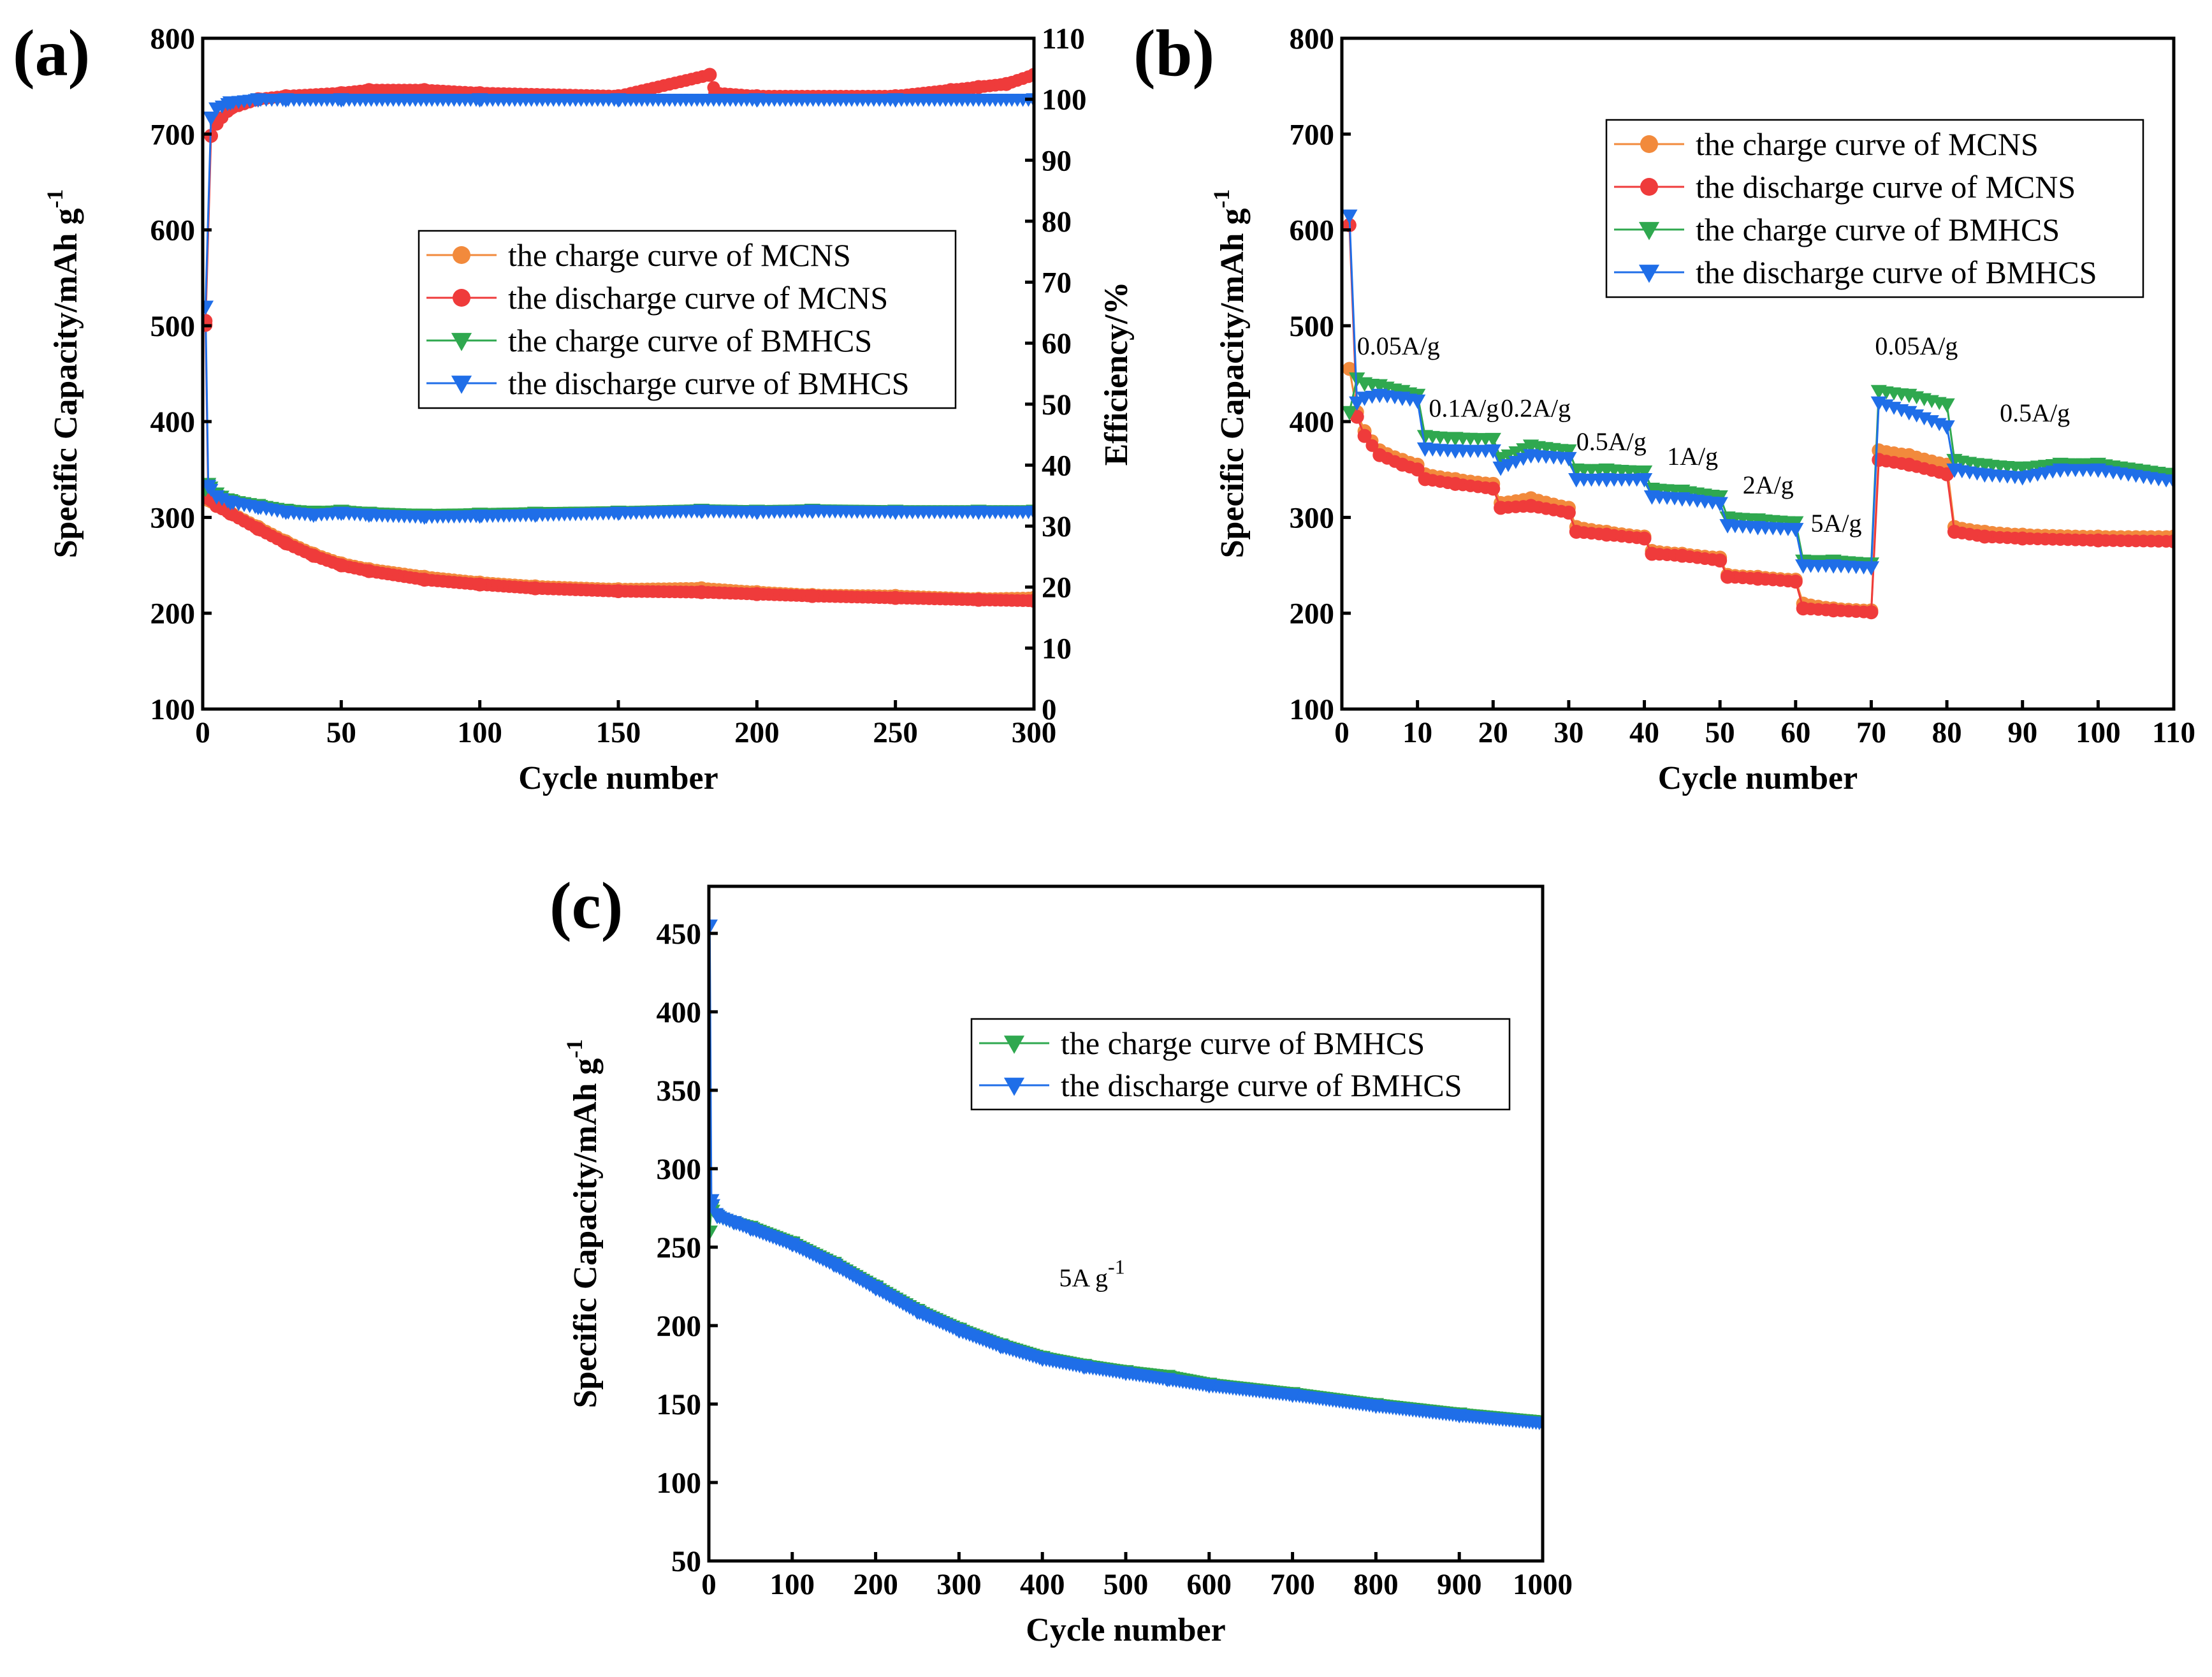  I want to click on x-tick-label: 60, so click(1795, 732).